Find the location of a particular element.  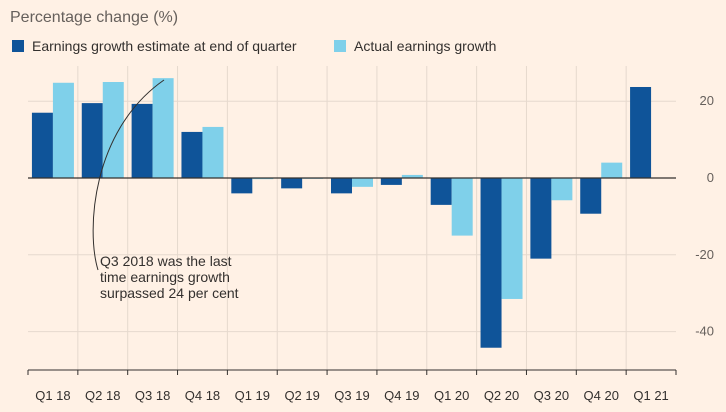

y-tick-label: 0 is located at coordinates (710, 177).